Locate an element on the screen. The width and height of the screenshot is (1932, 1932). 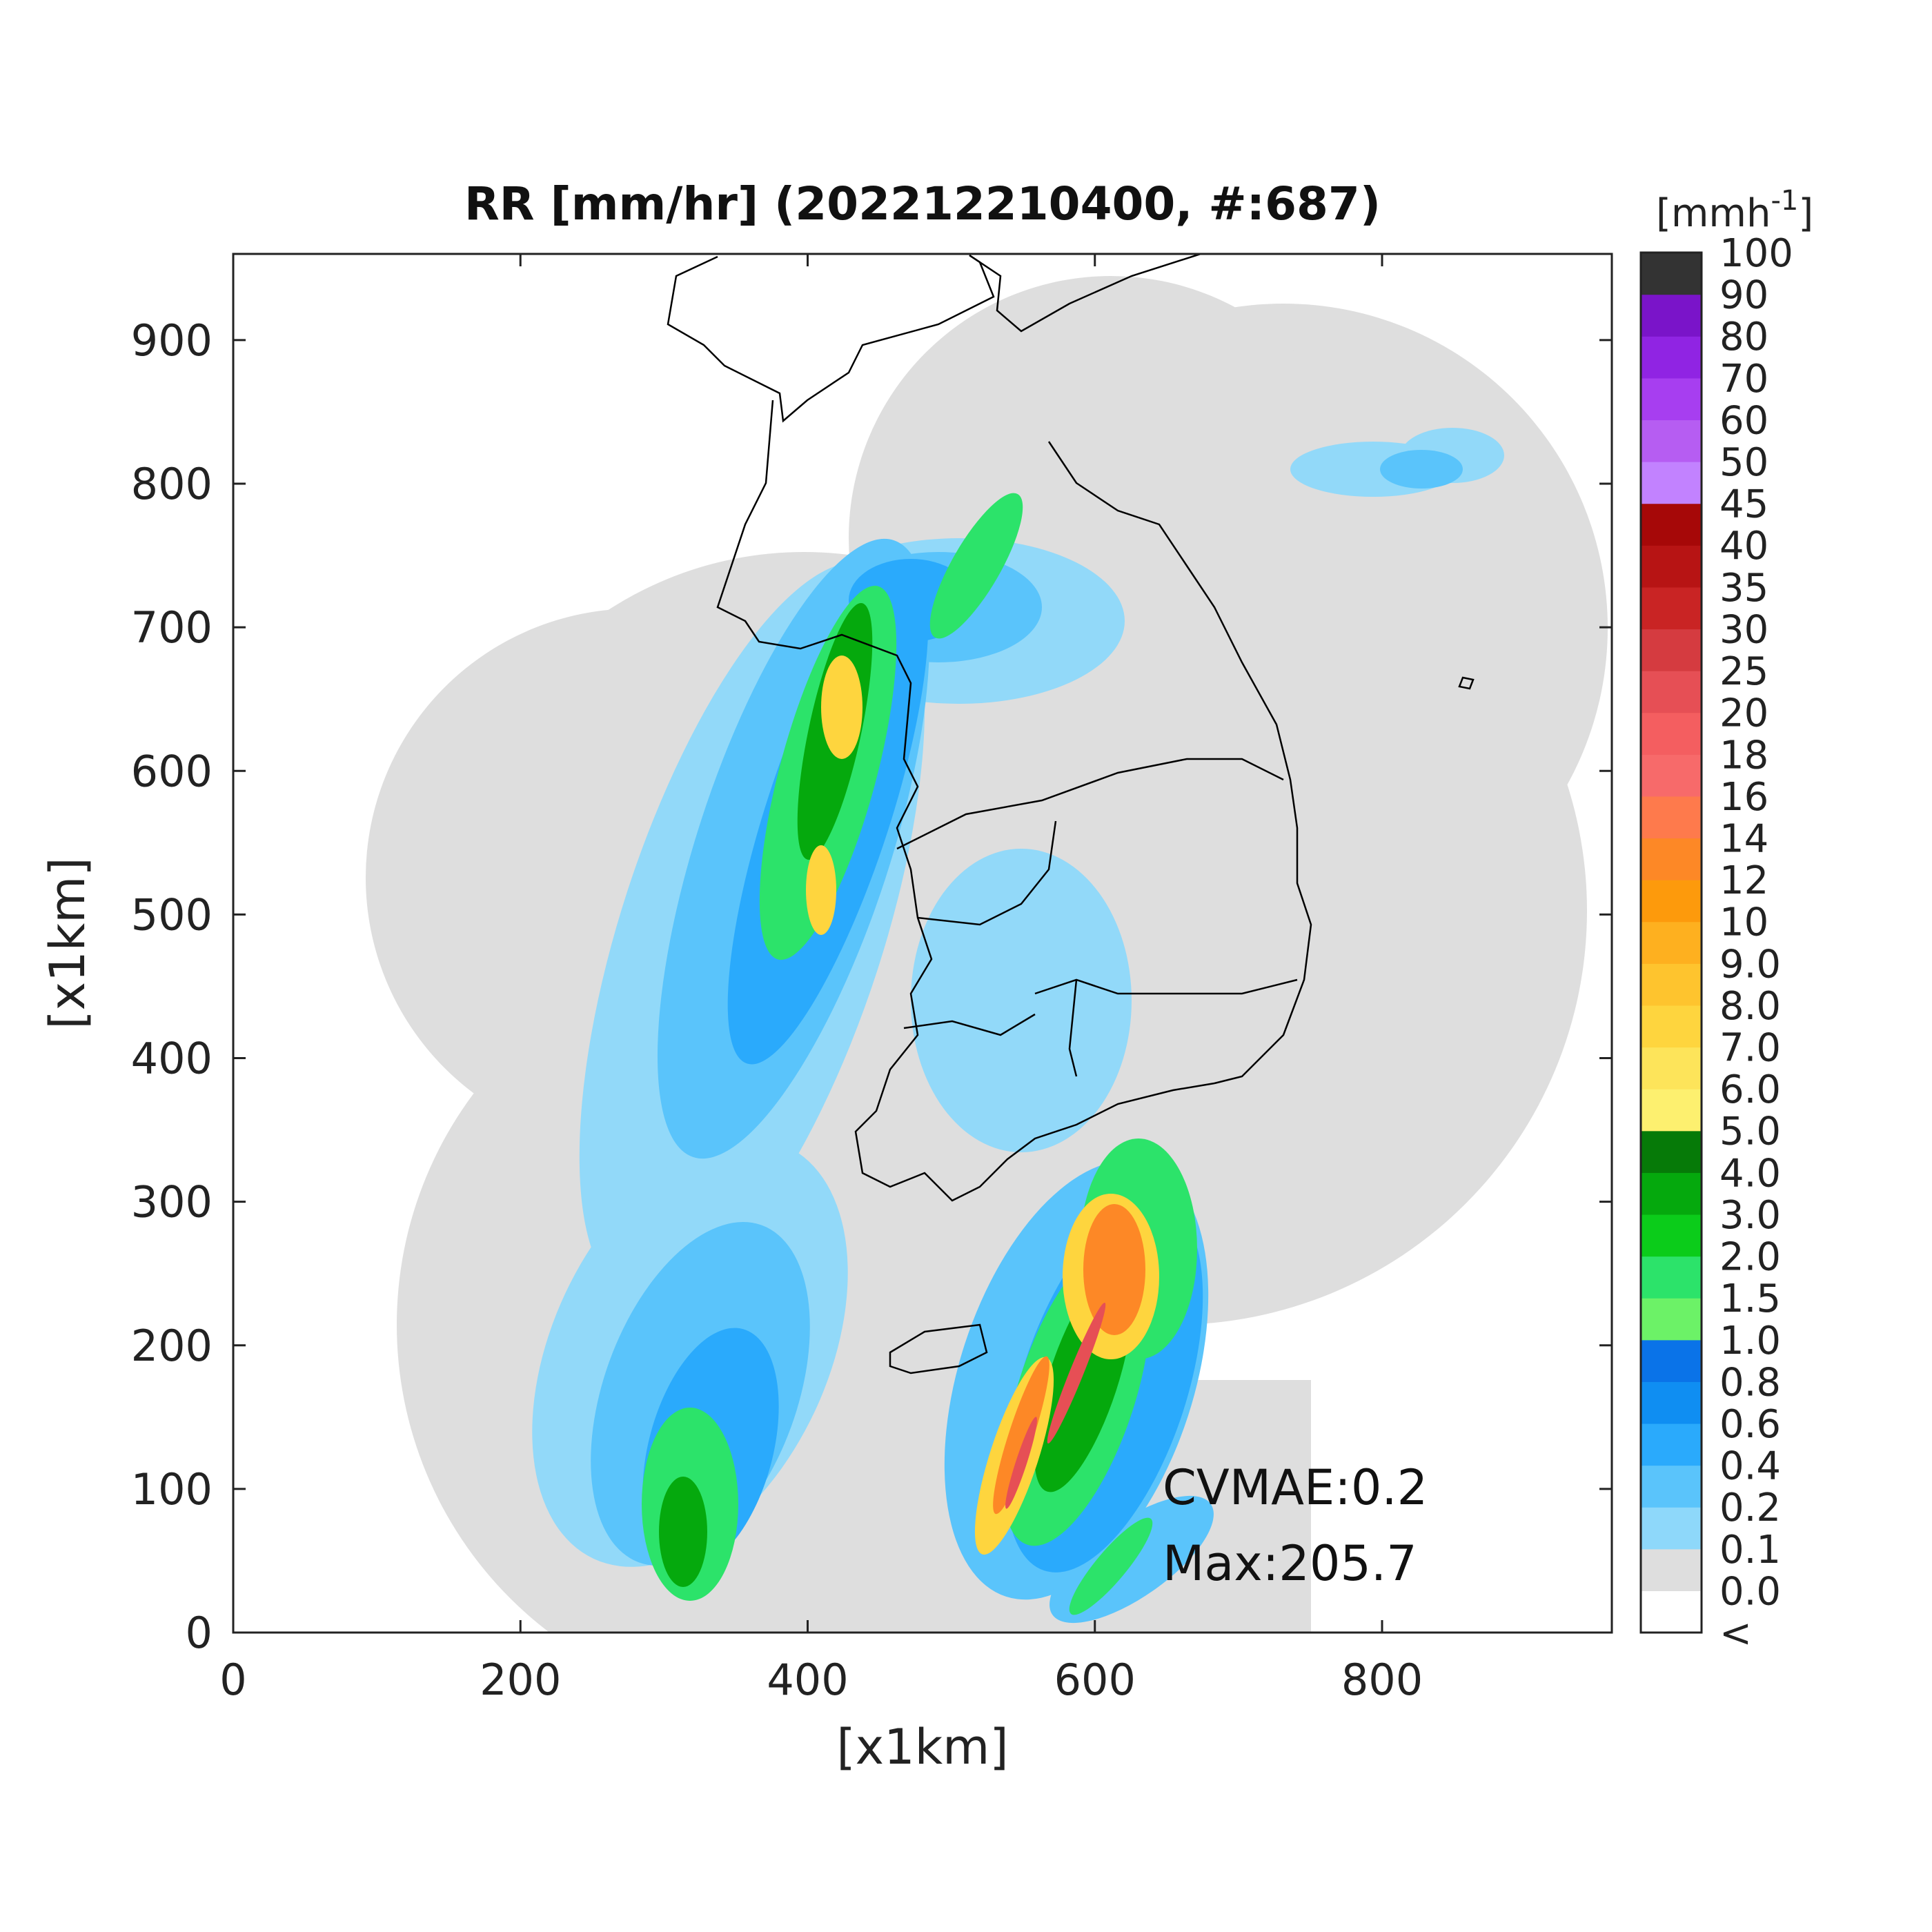
chart-title: RR [mm/hr] (202212210400, #:687) is located at coordinates (922, 203).